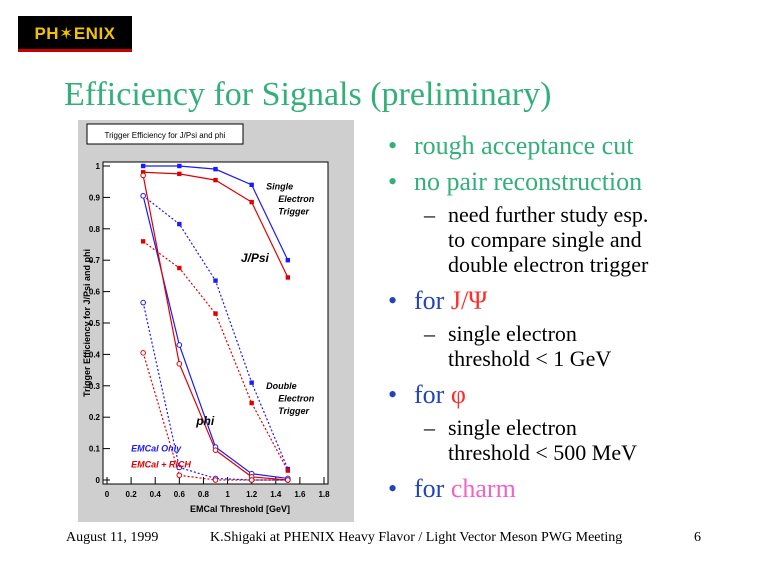 This screenshot has height=576, width=768. Describe the element at coordinates (697, 537) in the screenshot. I see `footer-page-number: 6` at that location.